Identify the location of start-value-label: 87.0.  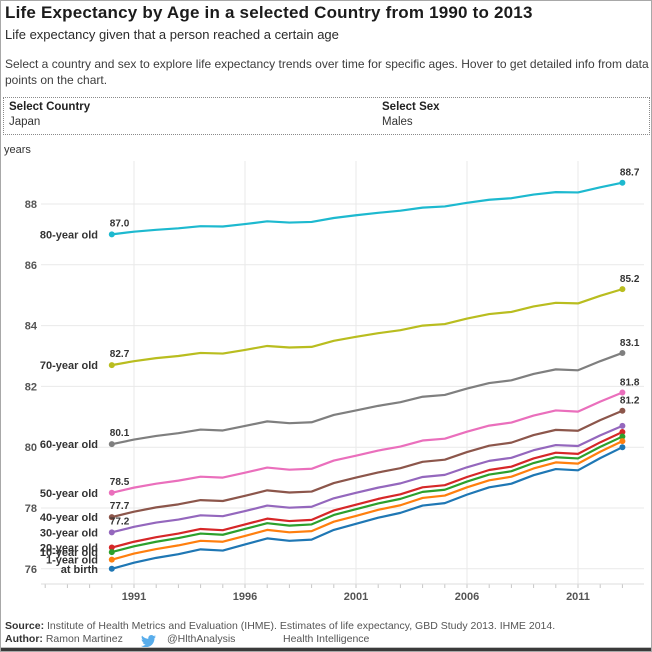
(120, 223).